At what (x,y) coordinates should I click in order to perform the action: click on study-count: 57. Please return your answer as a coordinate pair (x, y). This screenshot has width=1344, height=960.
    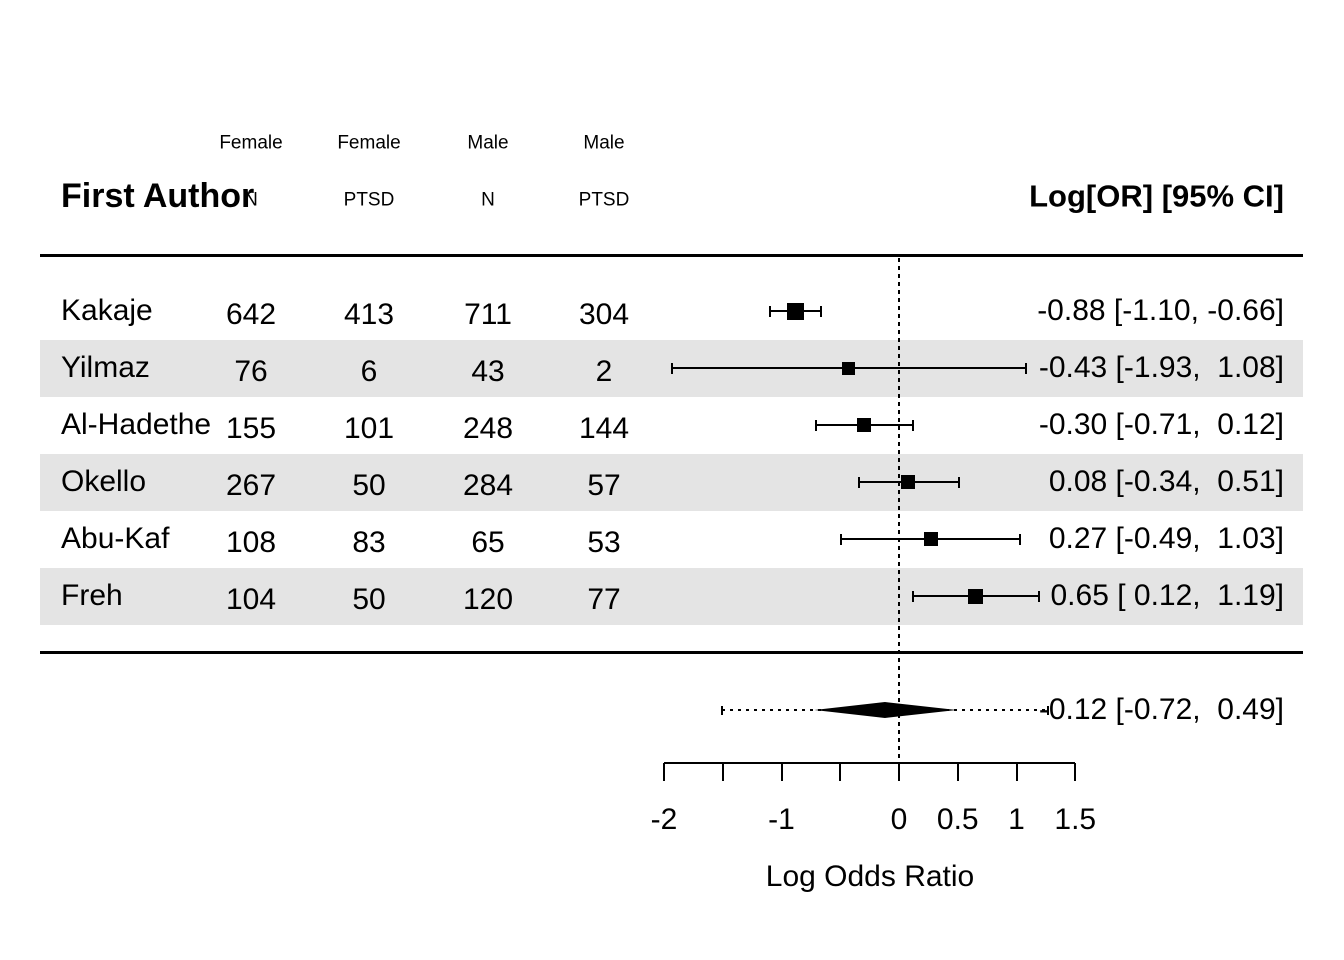
    Looking at the image, I should click on (604, 485).